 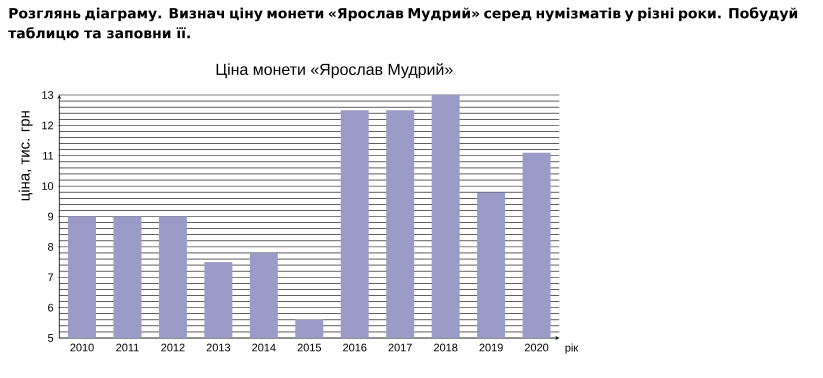 I want to click on x-axis-title: рік, so click(x=572, y=349).